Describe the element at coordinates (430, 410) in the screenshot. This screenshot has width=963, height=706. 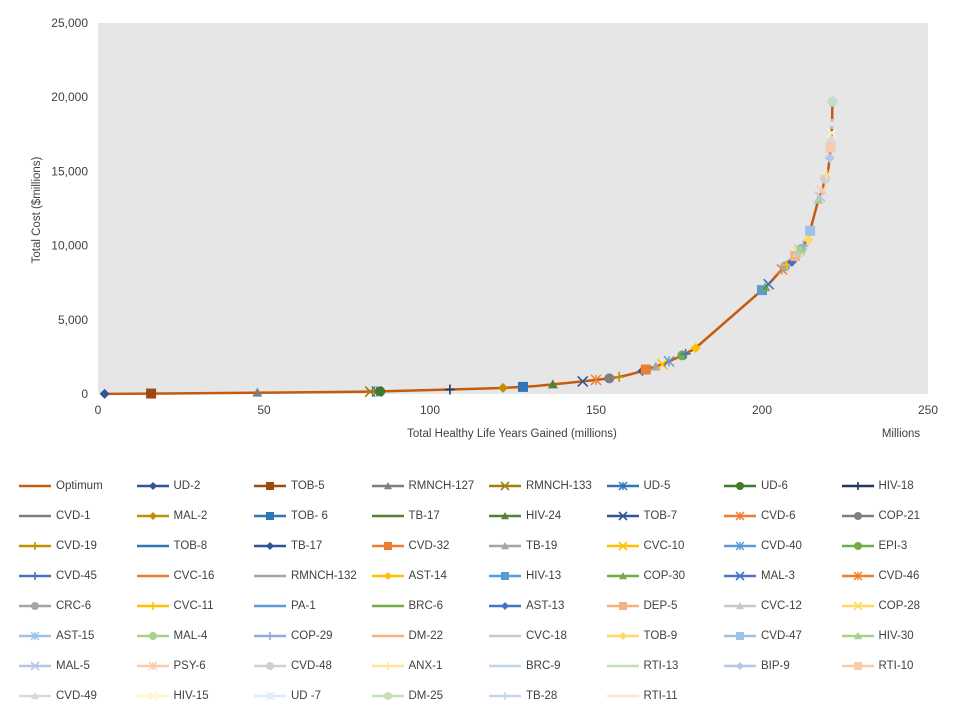
I see `x-tick-label: 100` at that location.